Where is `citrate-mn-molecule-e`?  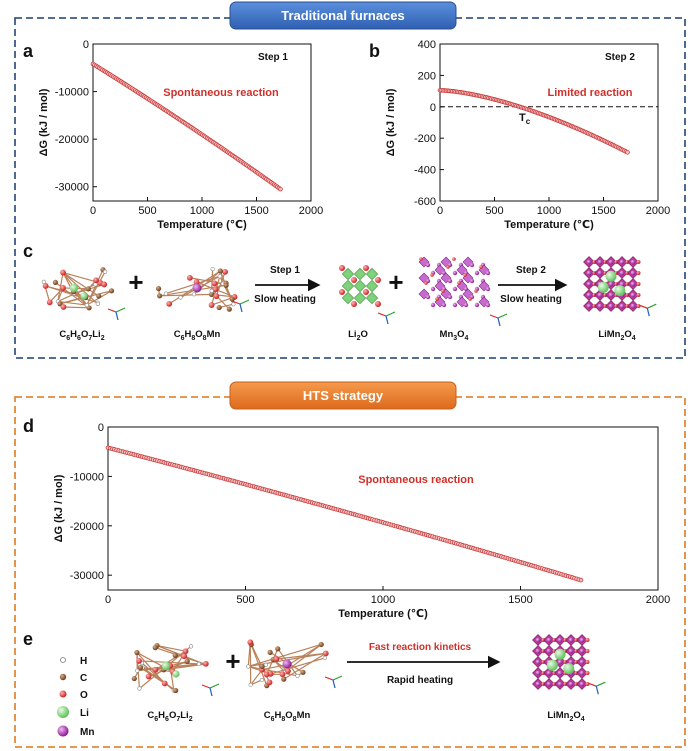
citrate-mn-molecule-e is located at coordinates (294, 664).